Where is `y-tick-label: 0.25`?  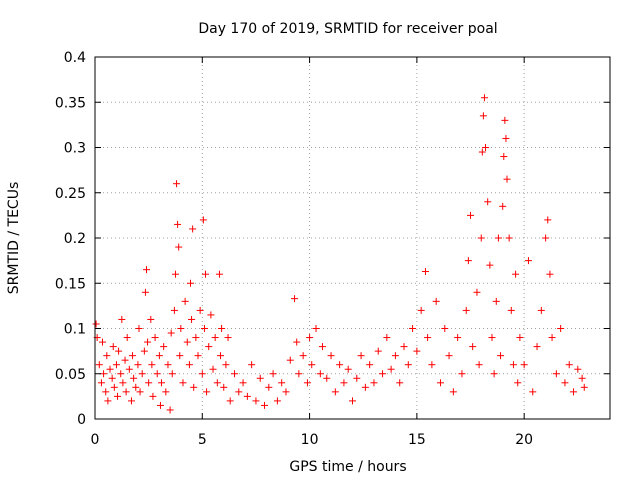 y-tick-label: 0.25 is located at coordinates (70, 194).